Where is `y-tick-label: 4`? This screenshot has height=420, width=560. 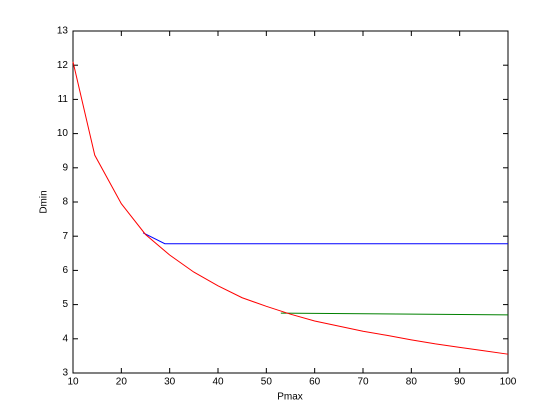
y-tick-label: 4 is located at coordinates (65, 338).